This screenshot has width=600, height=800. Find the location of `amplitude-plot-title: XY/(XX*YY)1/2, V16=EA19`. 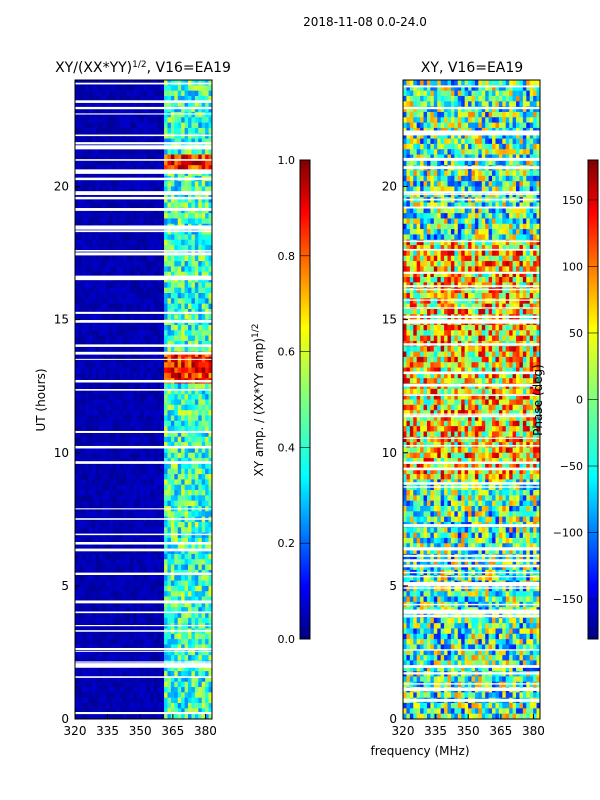

amplitude-plot-title: XY/(XX*YY)1/2, V16=EA19 is located at coordinates (143, 68).